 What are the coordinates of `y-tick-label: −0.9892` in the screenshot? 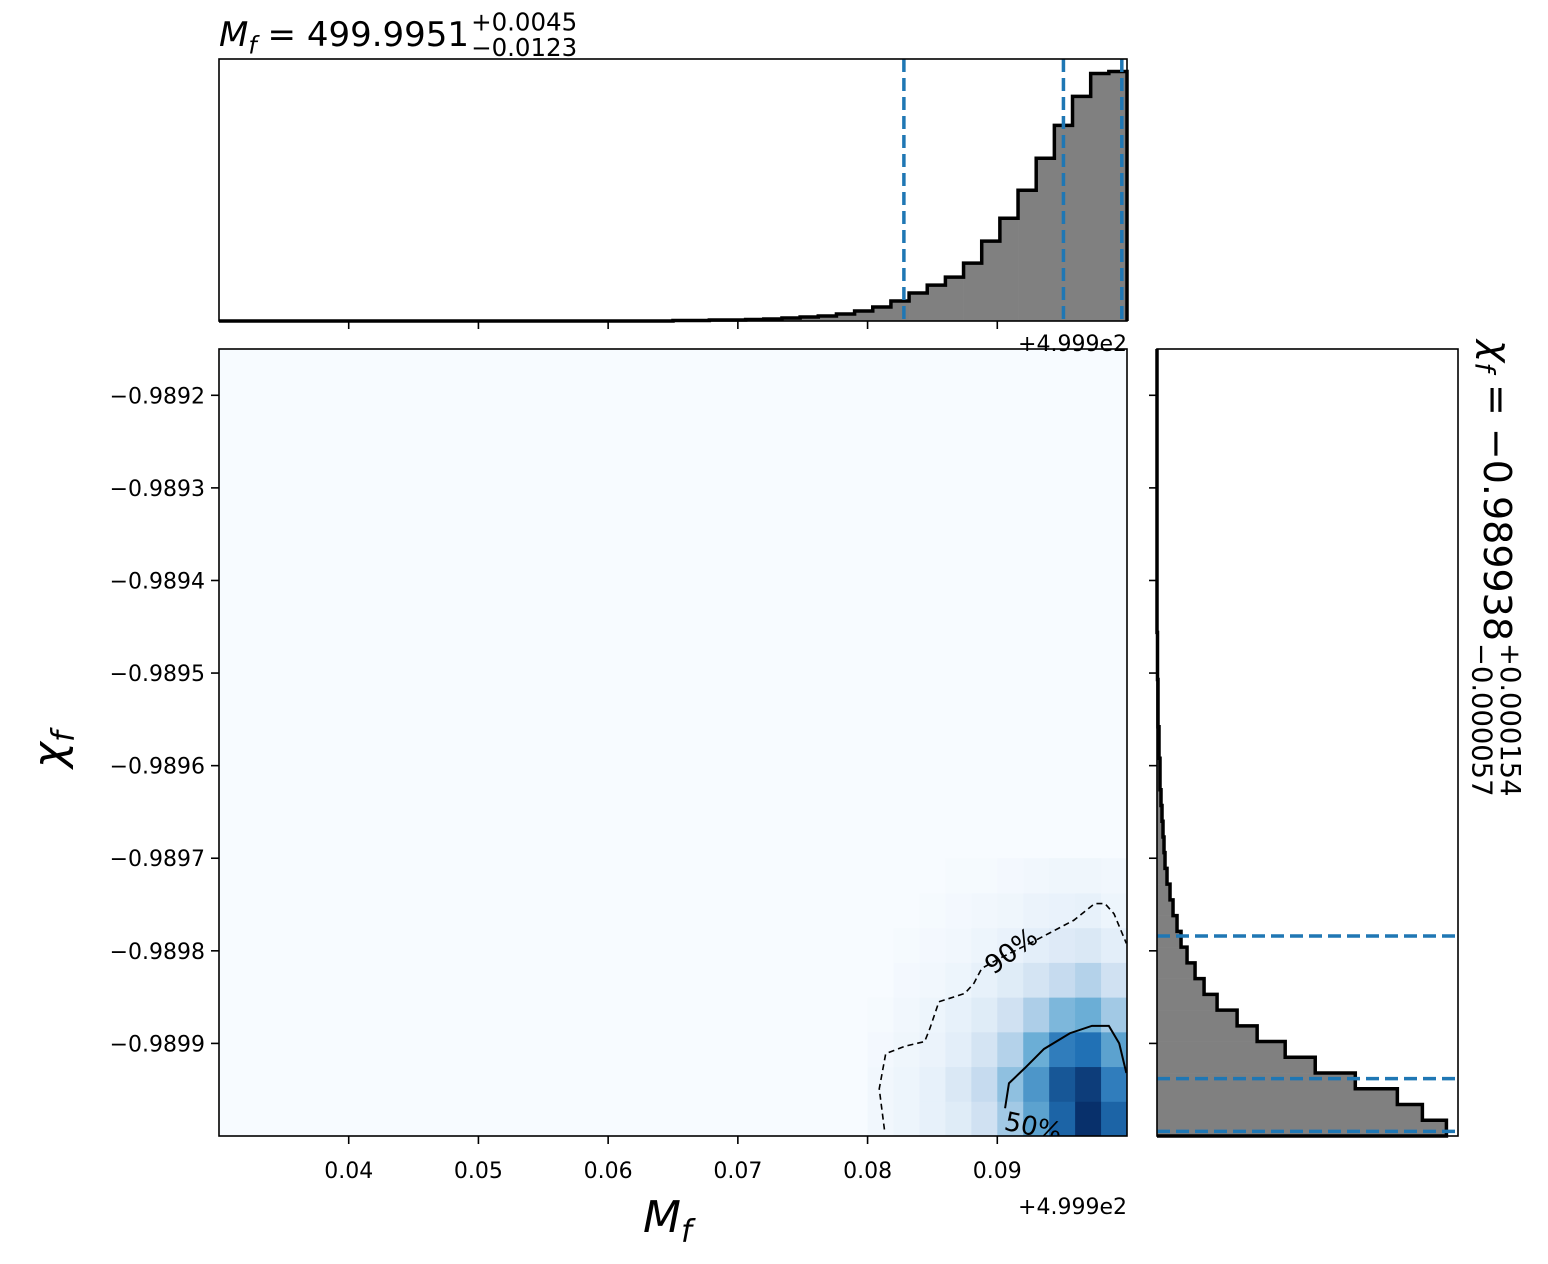 It's located at (157, 396).